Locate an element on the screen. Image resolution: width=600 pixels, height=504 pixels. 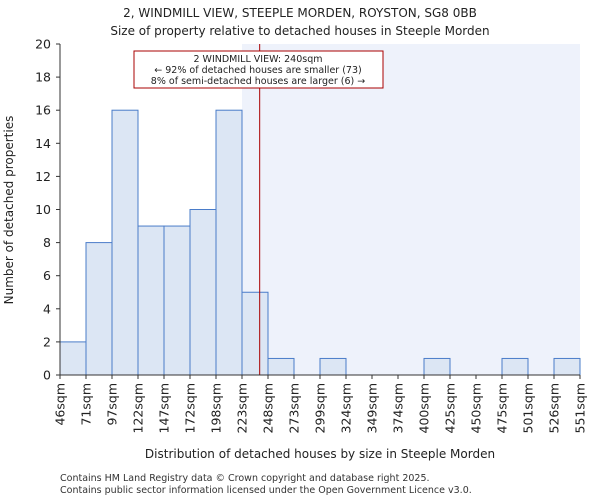
y-tick-label-8: 8 is located at coordinates (47, 242).